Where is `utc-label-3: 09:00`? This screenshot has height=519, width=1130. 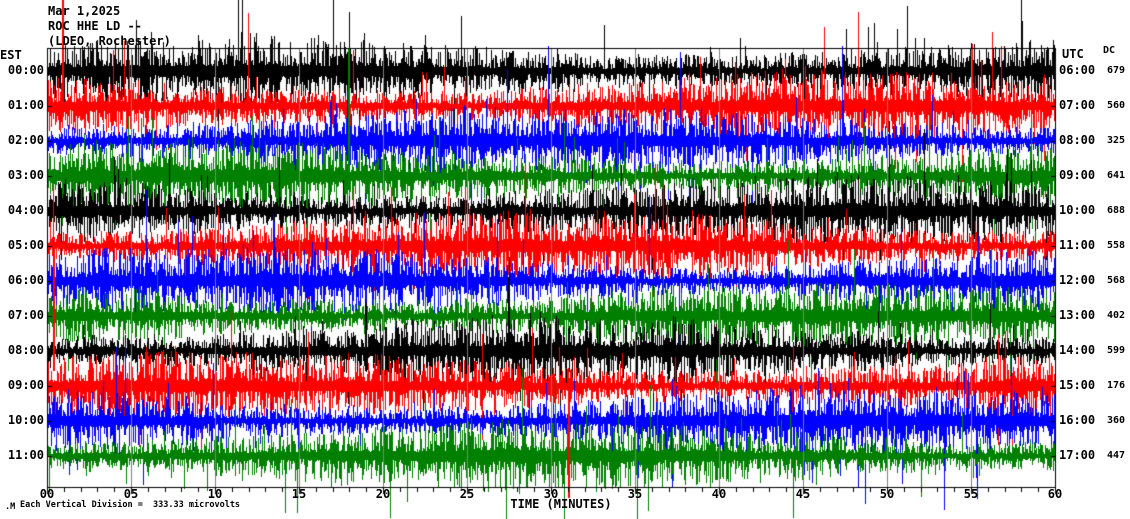 utc-label-3: 09:00 is located at coordinates (1077, 175).